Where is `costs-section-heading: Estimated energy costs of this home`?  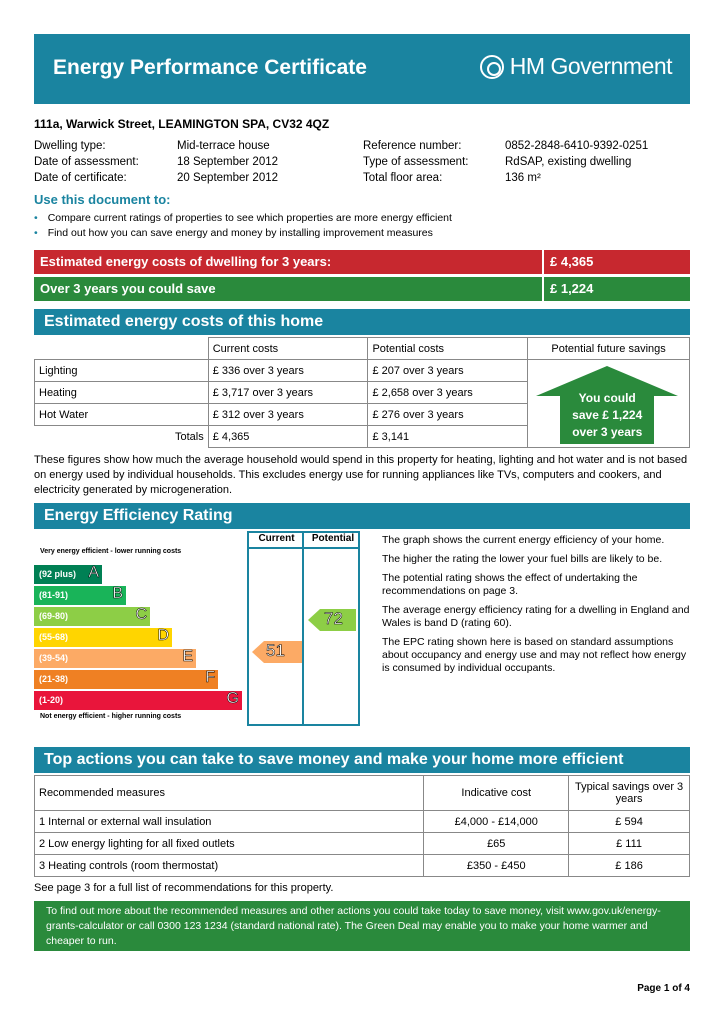
costs-section-heading: Estimated energy costs of this home is located at coordinates (362, 322).